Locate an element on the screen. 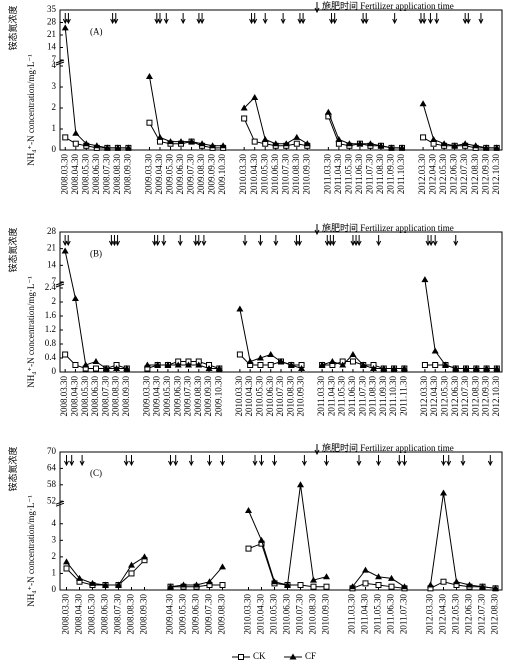 This screenshot has height=666, width=508. x-tick-label: 2010.04.30 is located at coordinates (249, 396).